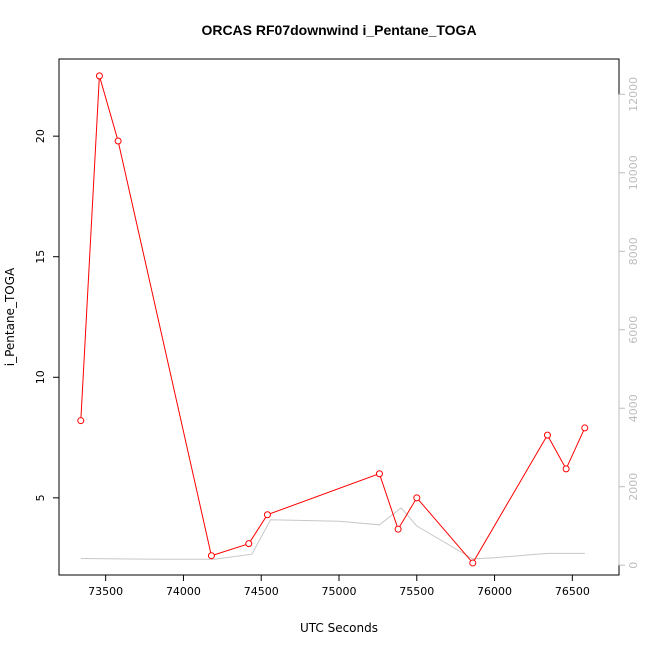  What do you see at coordinates (40, 257) in the screenshot?
I see `y-tick-label-left: 15` at bounding box center [40, 257].